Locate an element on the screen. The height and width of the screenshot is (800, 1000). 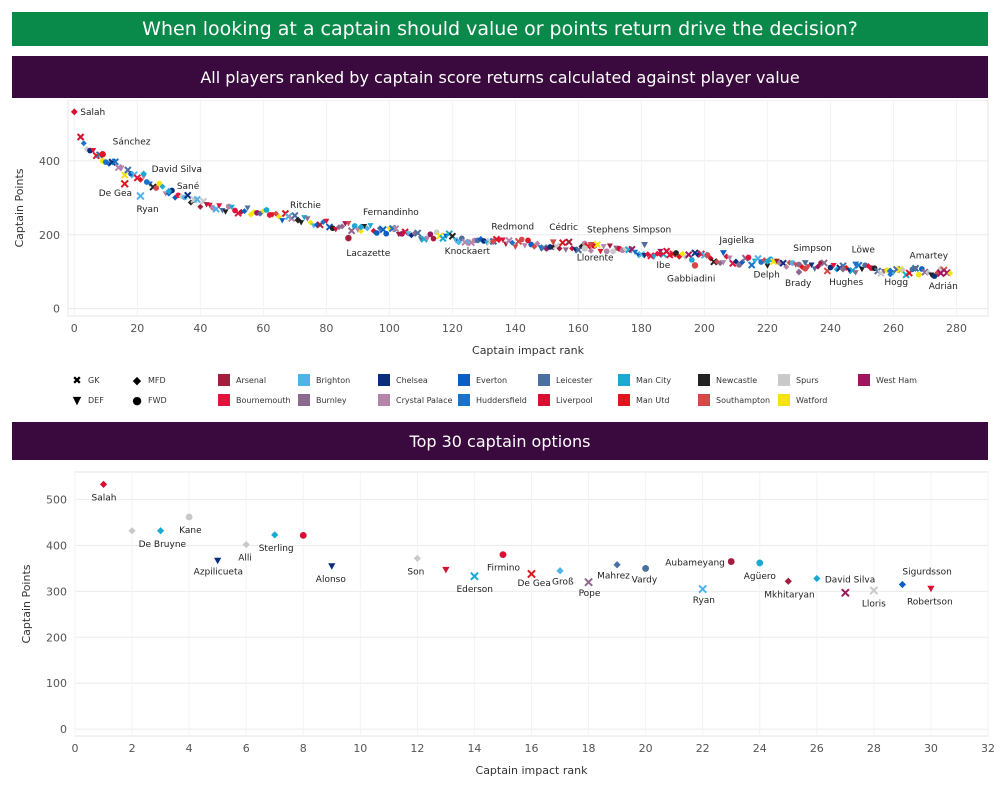
legend-team-liverpool: Liverpool is located at coordinates (565, 400).